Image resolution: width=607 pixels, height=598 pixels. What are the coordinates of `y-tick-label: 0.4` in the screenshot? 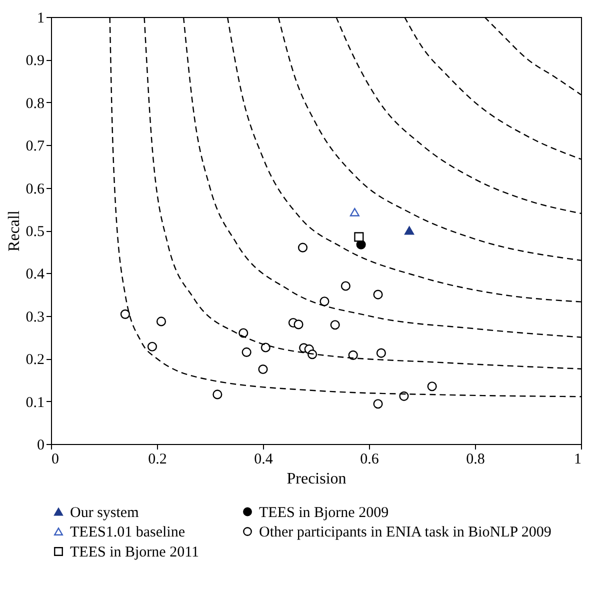 It's located at (35, 274).